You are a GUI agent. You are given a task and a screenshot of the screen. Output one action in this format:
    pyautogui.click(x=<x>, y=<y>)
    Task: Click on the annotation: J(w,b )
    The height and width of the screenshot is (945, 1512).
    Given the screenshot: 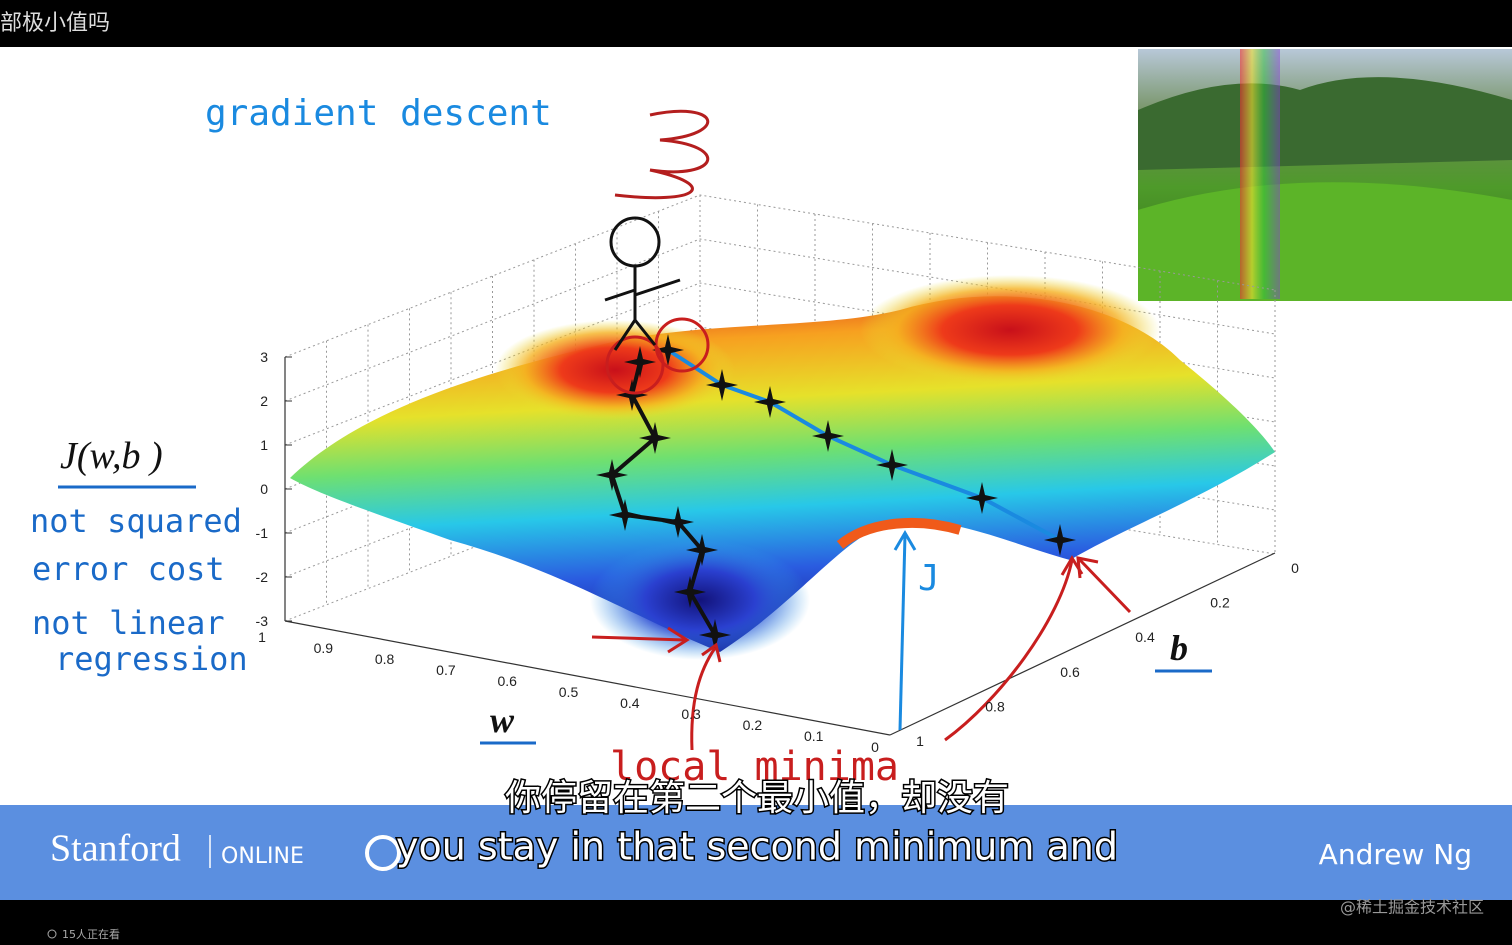 What is the action you would take?
    pyautogui.click(x=111, y=456)
    